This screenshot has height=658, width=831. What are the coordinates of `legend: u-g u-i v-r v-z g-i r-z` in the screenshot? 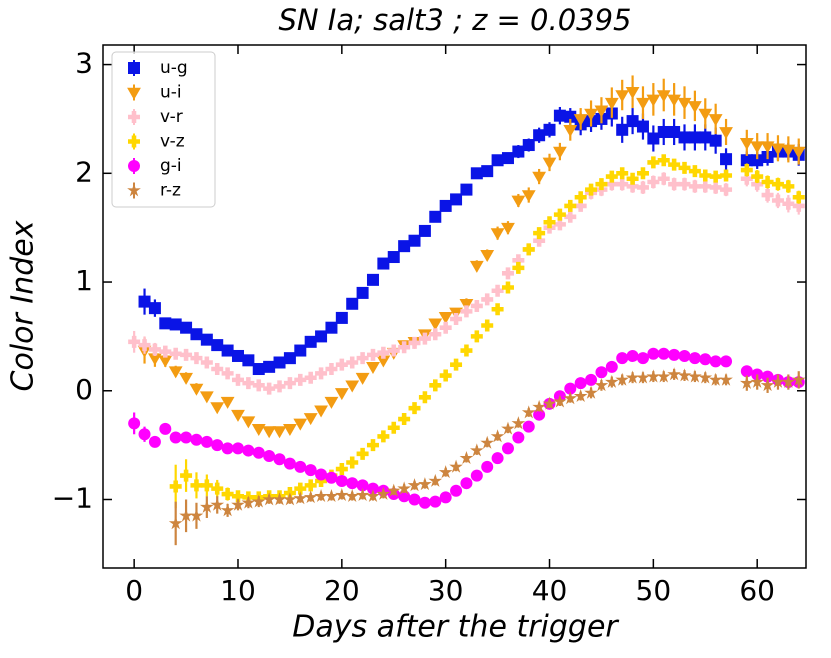 It's located at (163, 129).